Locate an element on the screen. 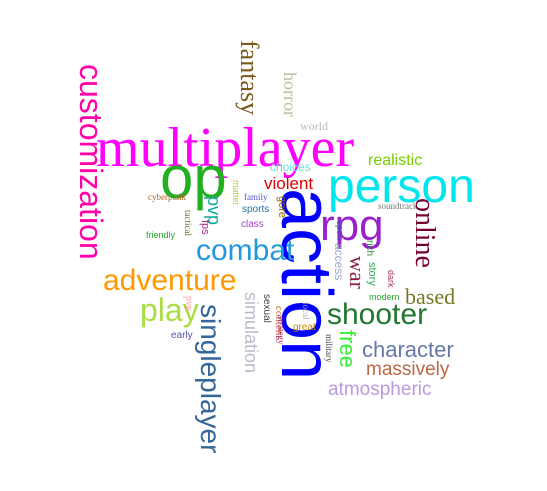 This screenshot has height=491, width=547. word-soundtrack: soundtrack is located at coordinates (398, 206).